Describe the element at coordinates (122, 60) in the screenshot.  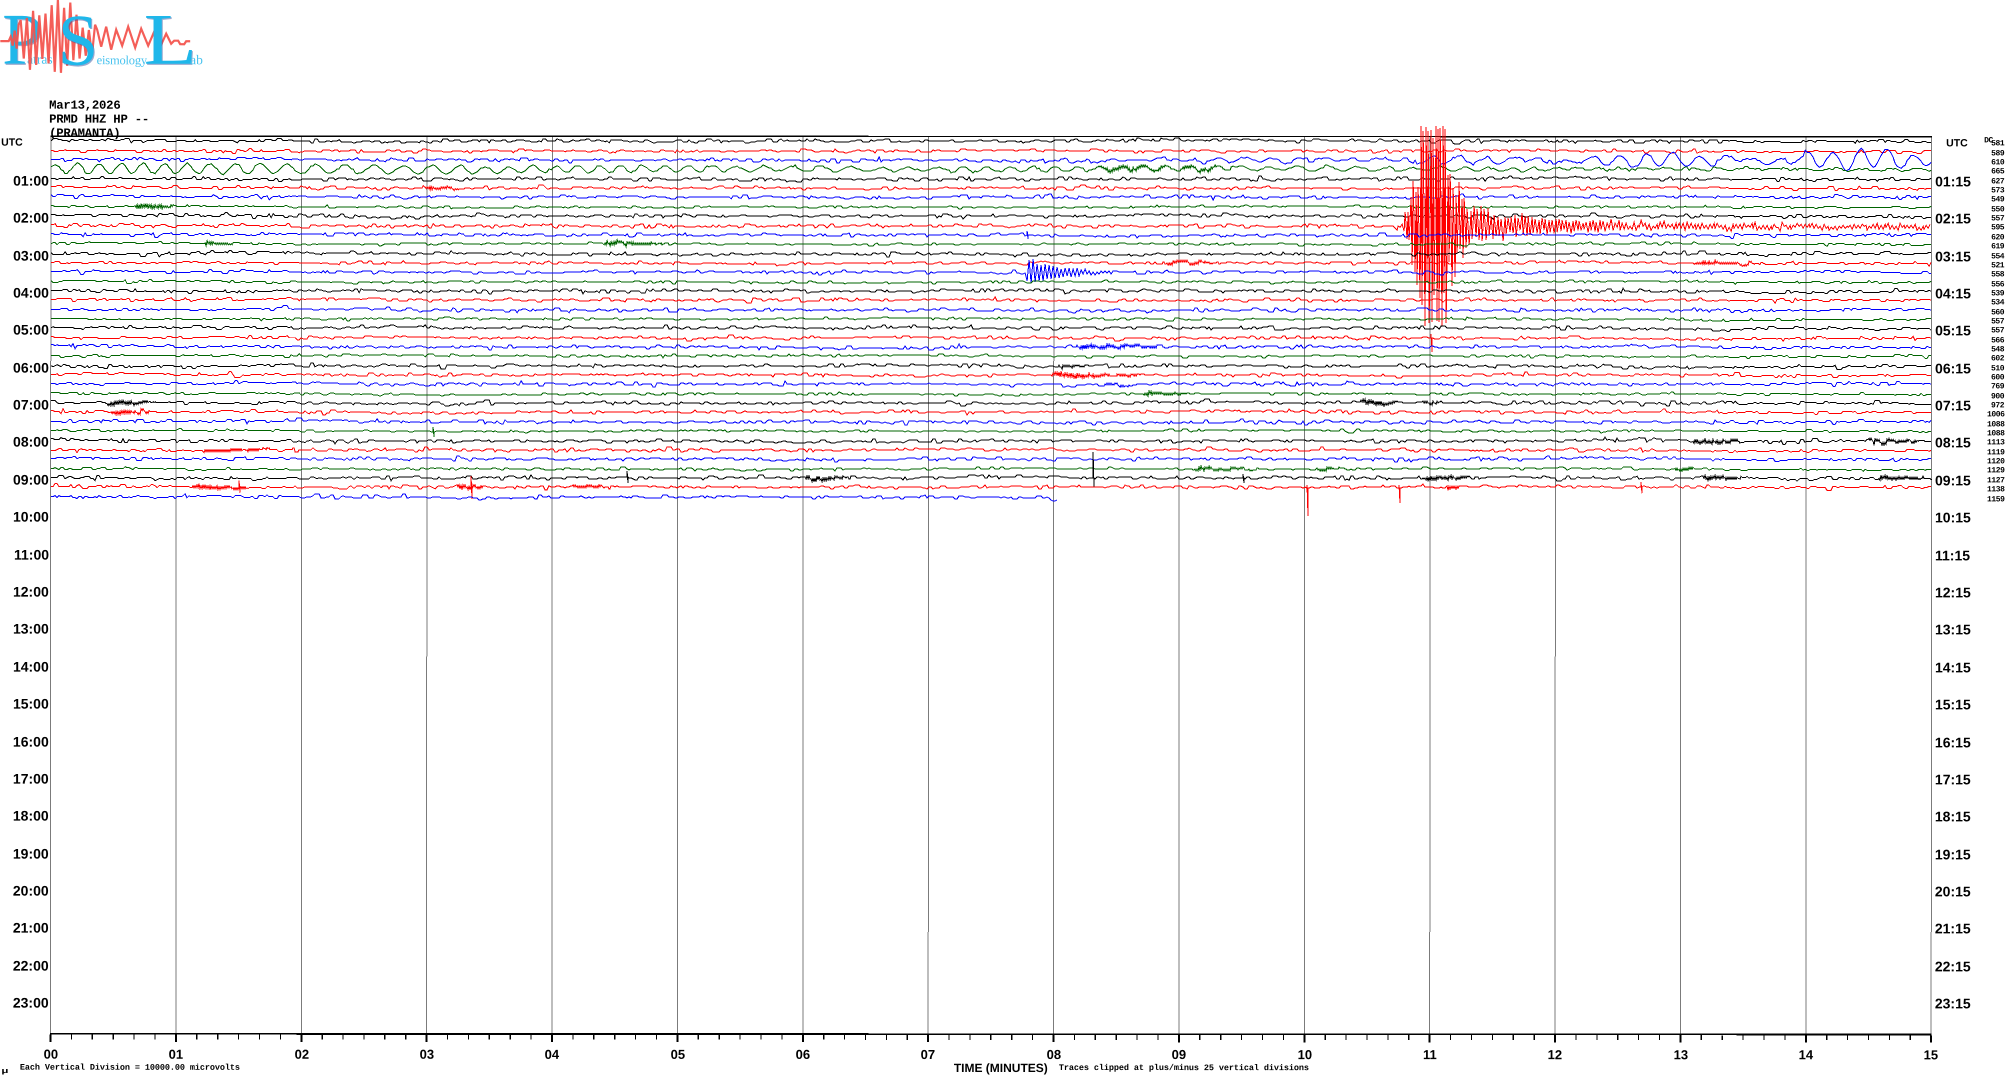
I see `svg-text: eismology` at that location.